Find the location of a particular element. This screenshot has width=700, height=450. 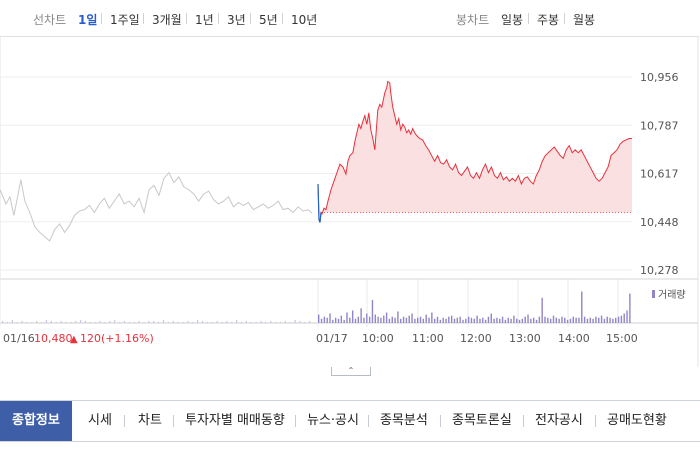

tab-overview: 종합정보 is located at coordinates (36, 421).